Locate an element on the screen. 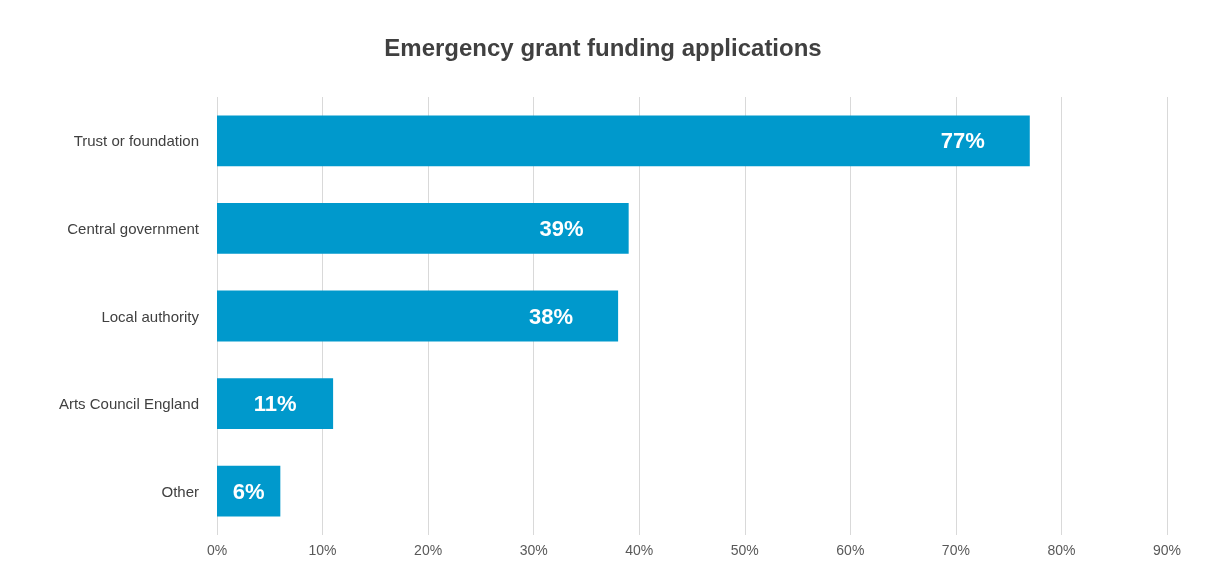 Image resolution: width=1206 pixels, height=581 pixels. x-tick-label: 80% is located at coordinates (1061, 550).